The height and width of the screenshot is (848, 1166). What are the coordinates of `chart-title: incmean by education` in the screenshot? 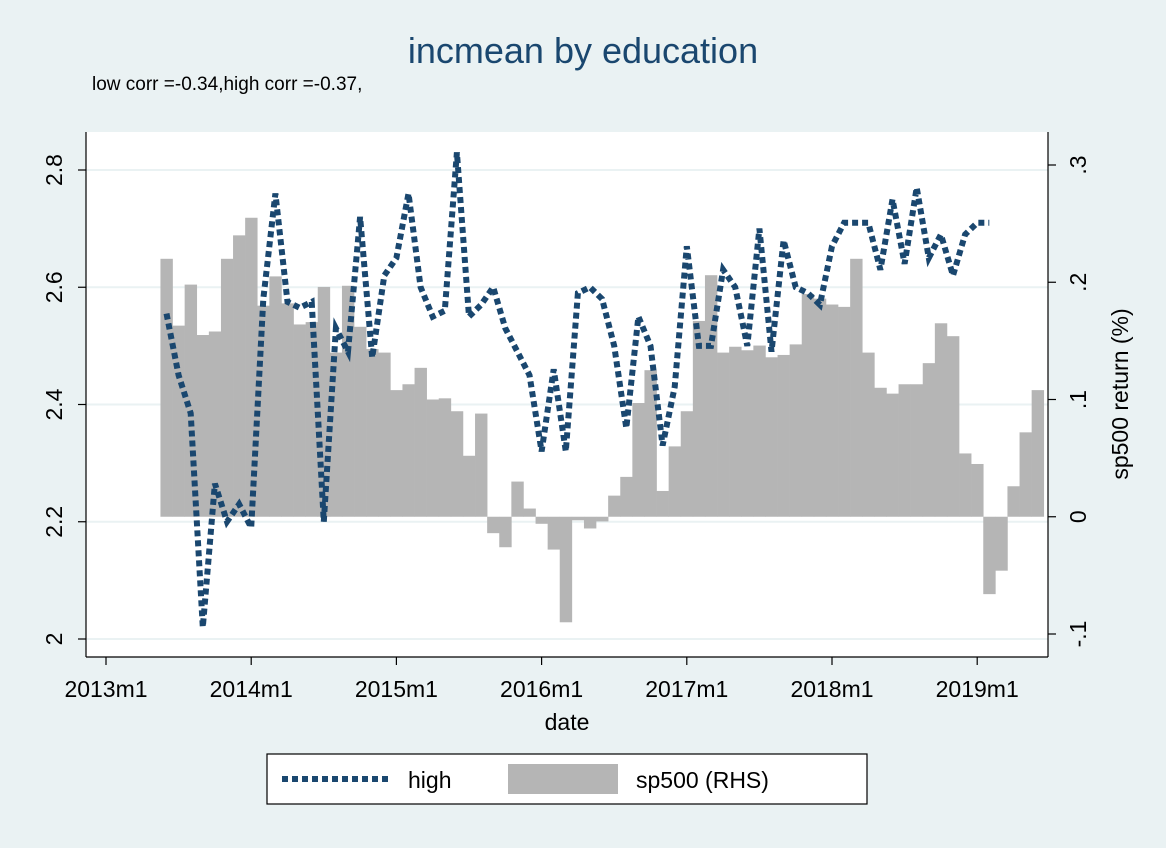 It's located at (583, 50).